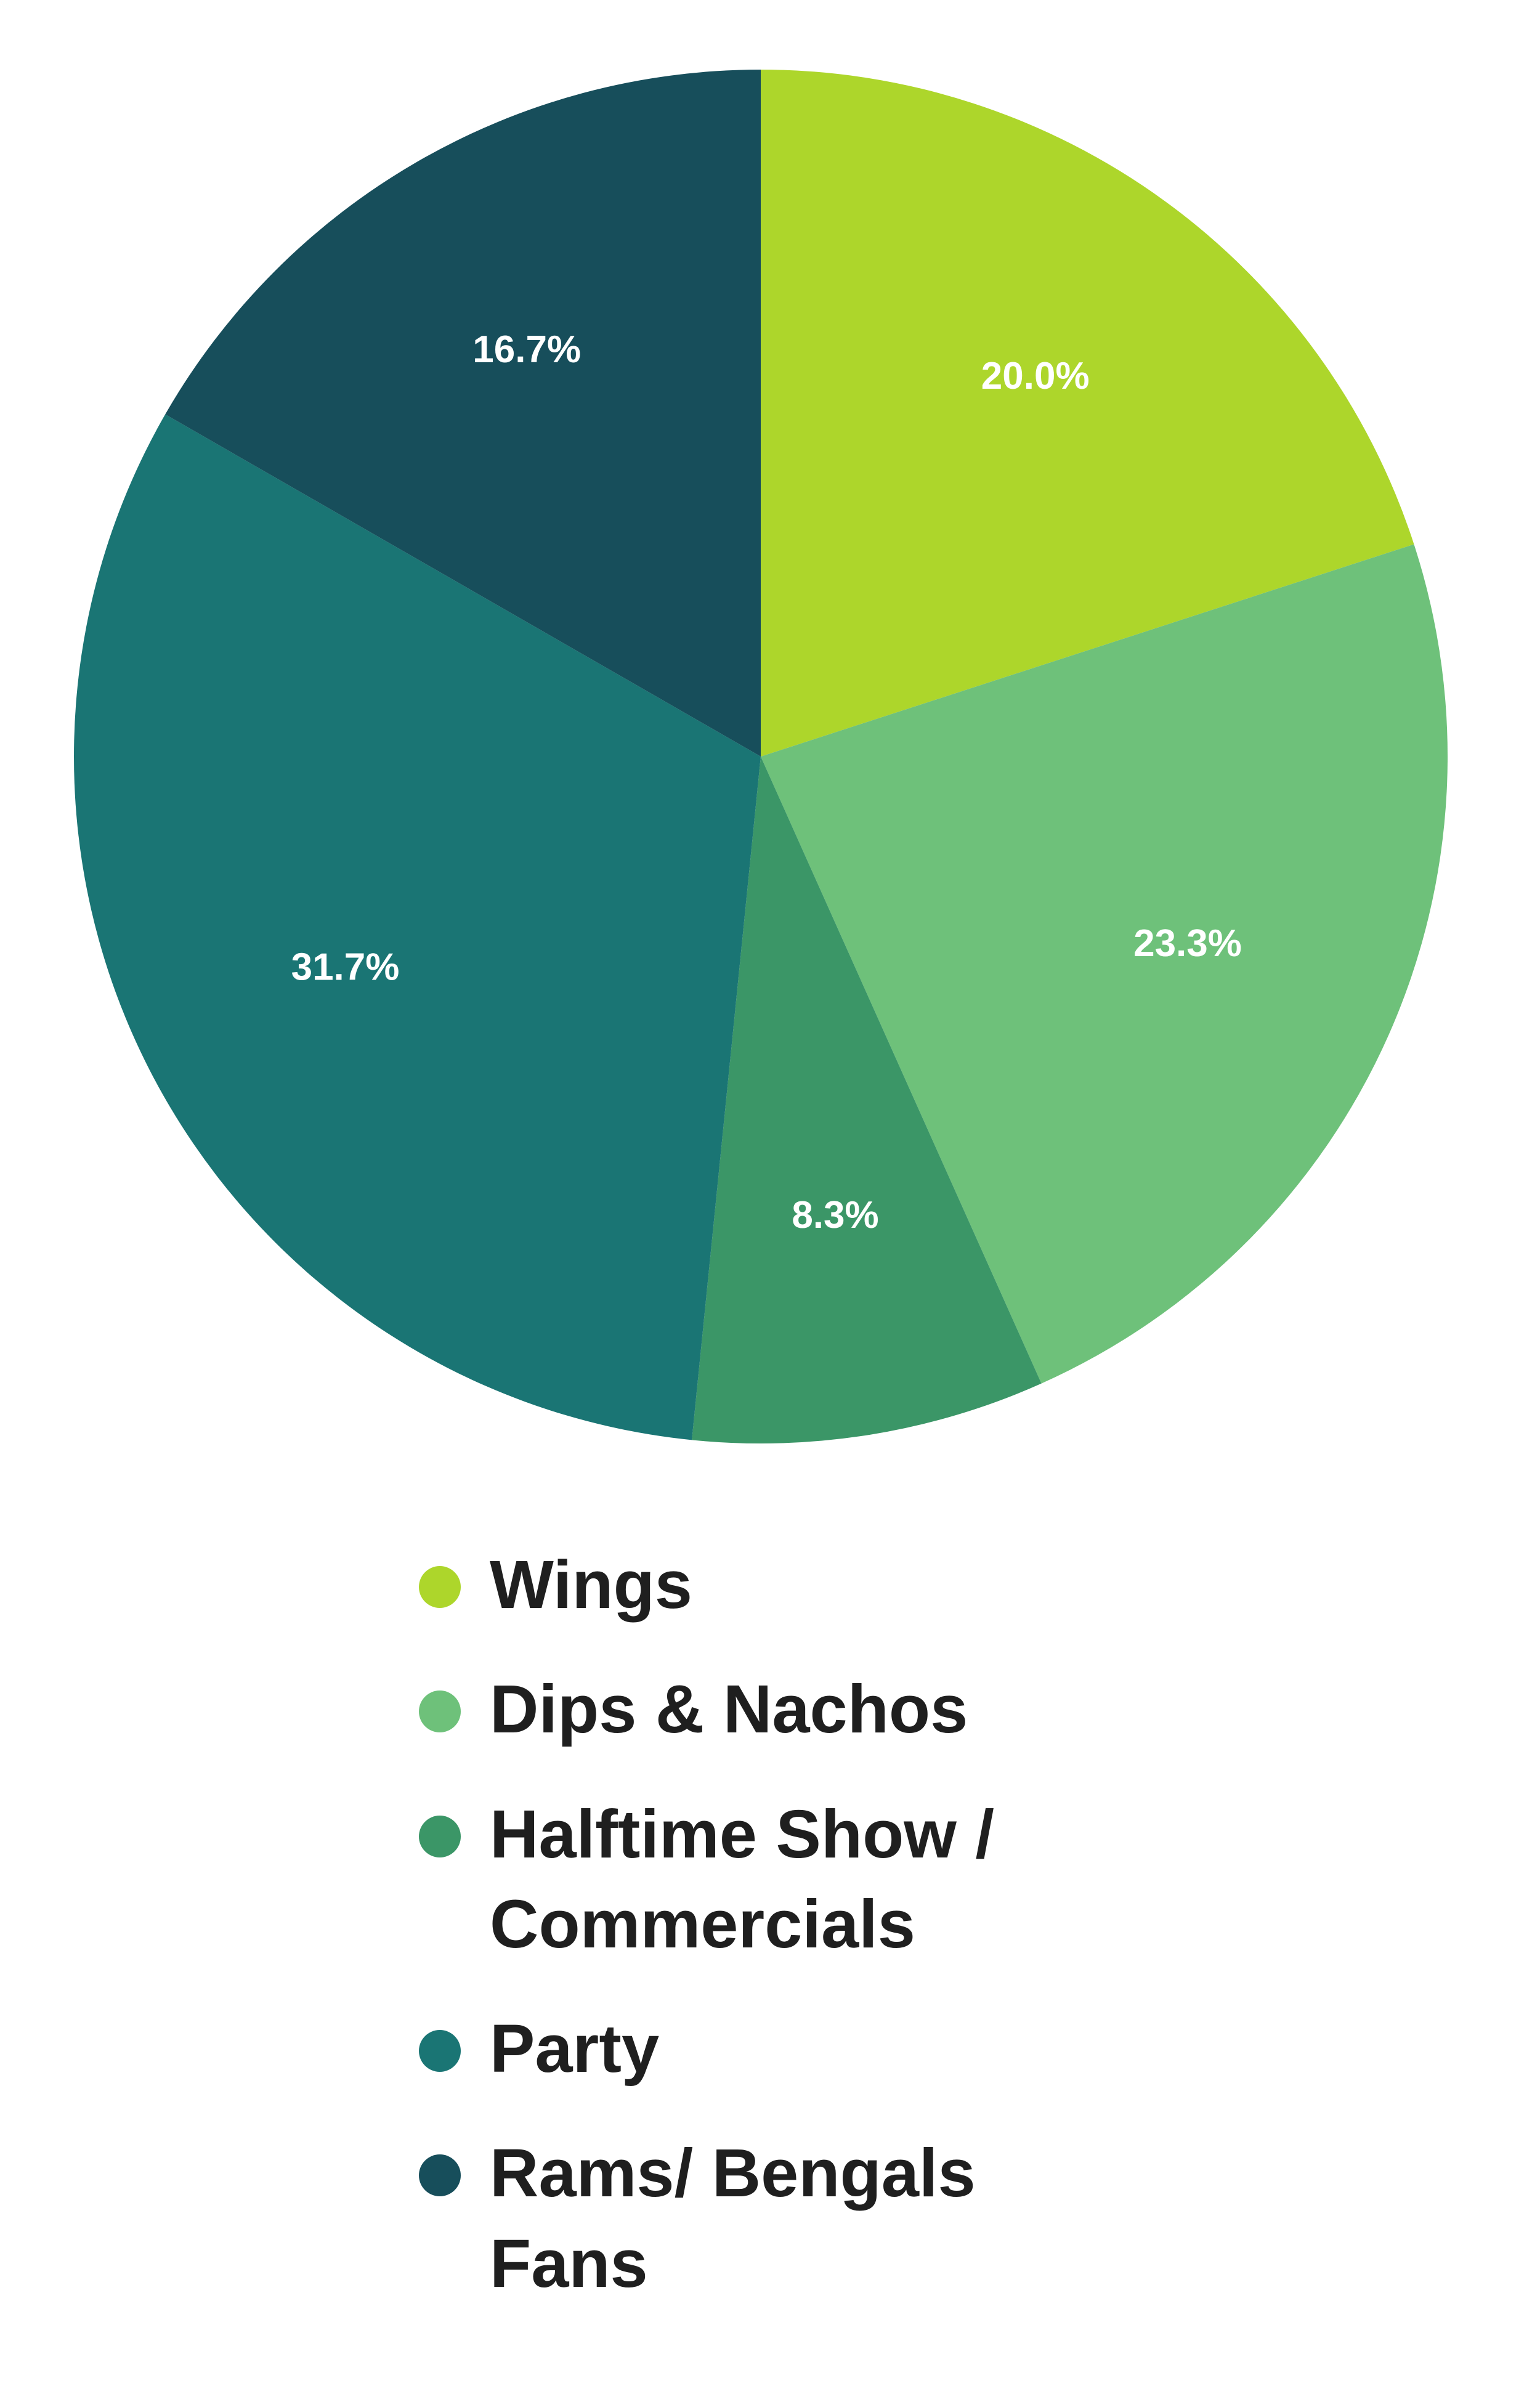 The image size is (1540, 2407). What do you see at coordinates (526, 349) in the screenshot?
I see `slice-label-rams-bengals-fans: 16.7%` at bounding box center [526, 349].